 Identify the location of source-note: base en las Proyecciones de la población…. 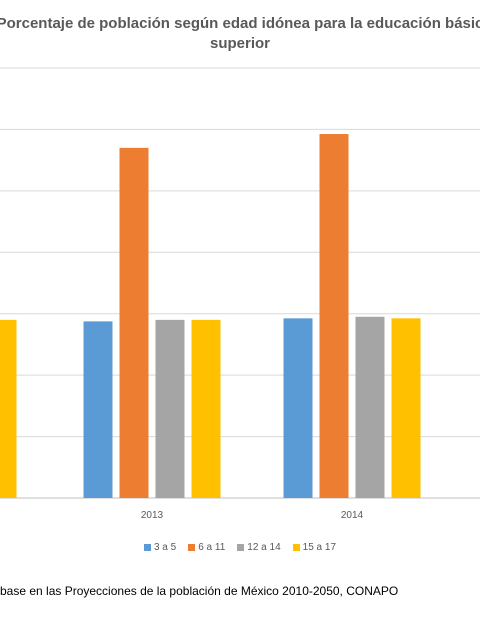
(199, 591).